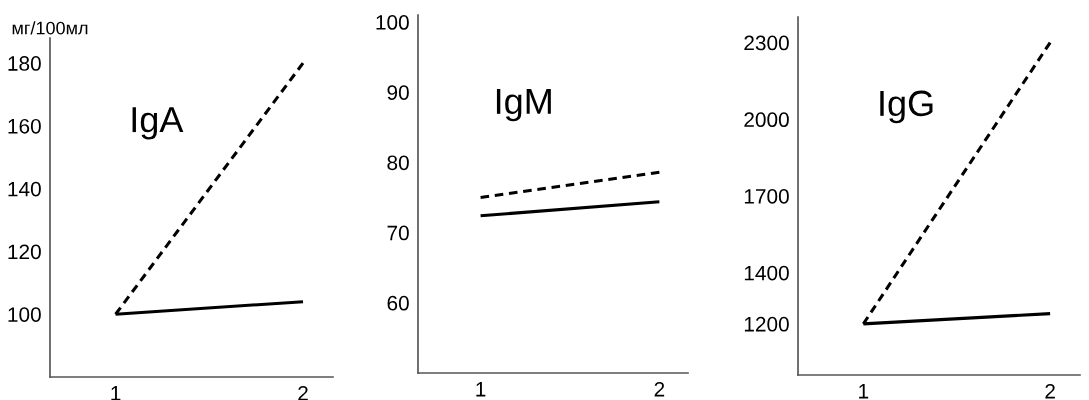 This screenshot has width=1089, height=400. I want to click on y-tick-label: 70, so click(398, 233).